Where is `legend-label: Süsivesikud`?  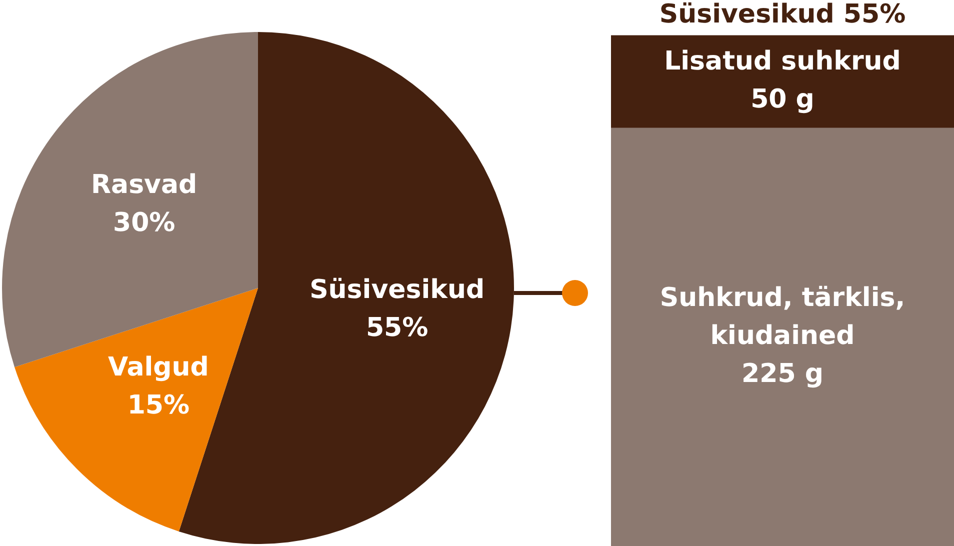
legend-label: Süsivesikud is located at coordinates (397, 289).